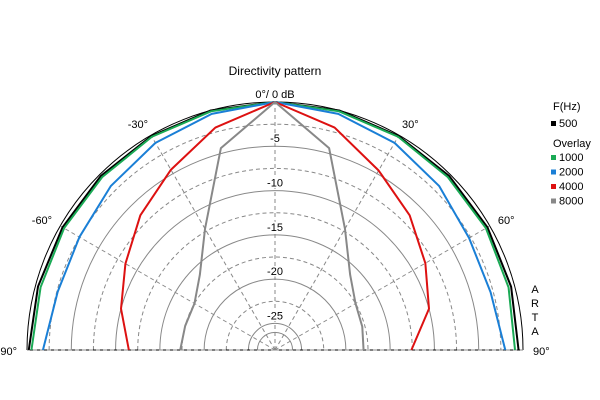 The height and width of the screenshot is (400, 600). What do you see at coordinates (572, 144) in the screenshot?
I see `overlay-title: Overlay` at bounding box center [572, 144].